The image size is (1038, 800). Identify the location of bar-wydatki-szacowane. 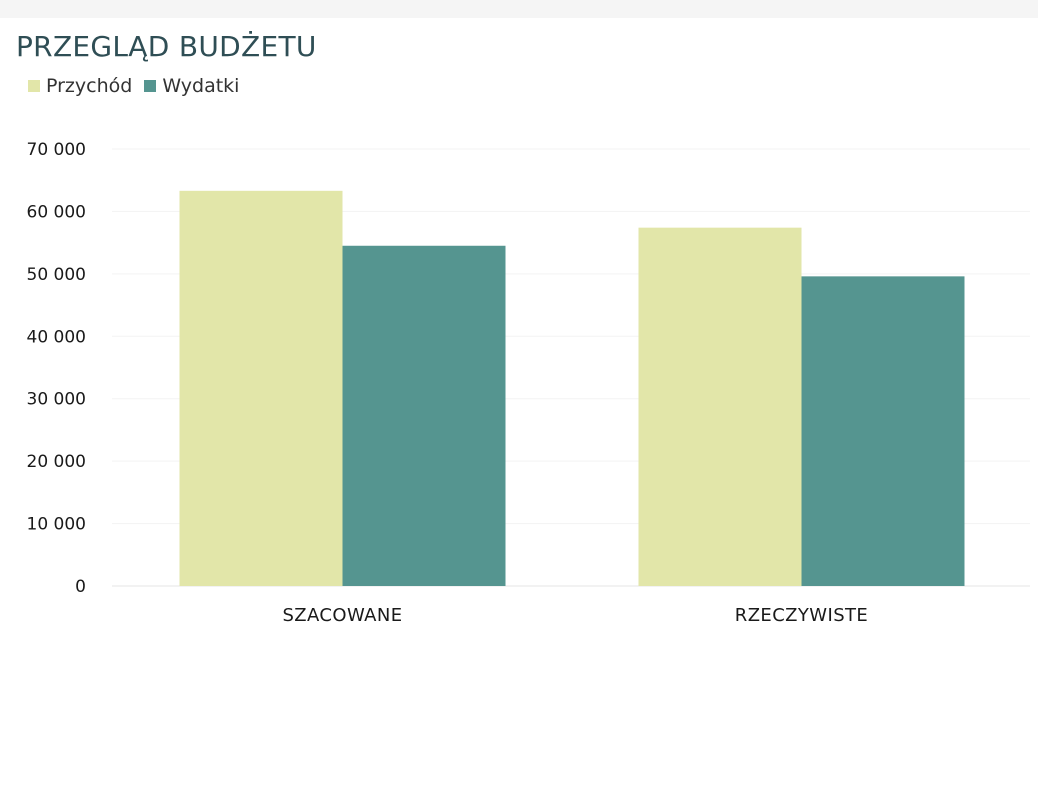
(424, 415).